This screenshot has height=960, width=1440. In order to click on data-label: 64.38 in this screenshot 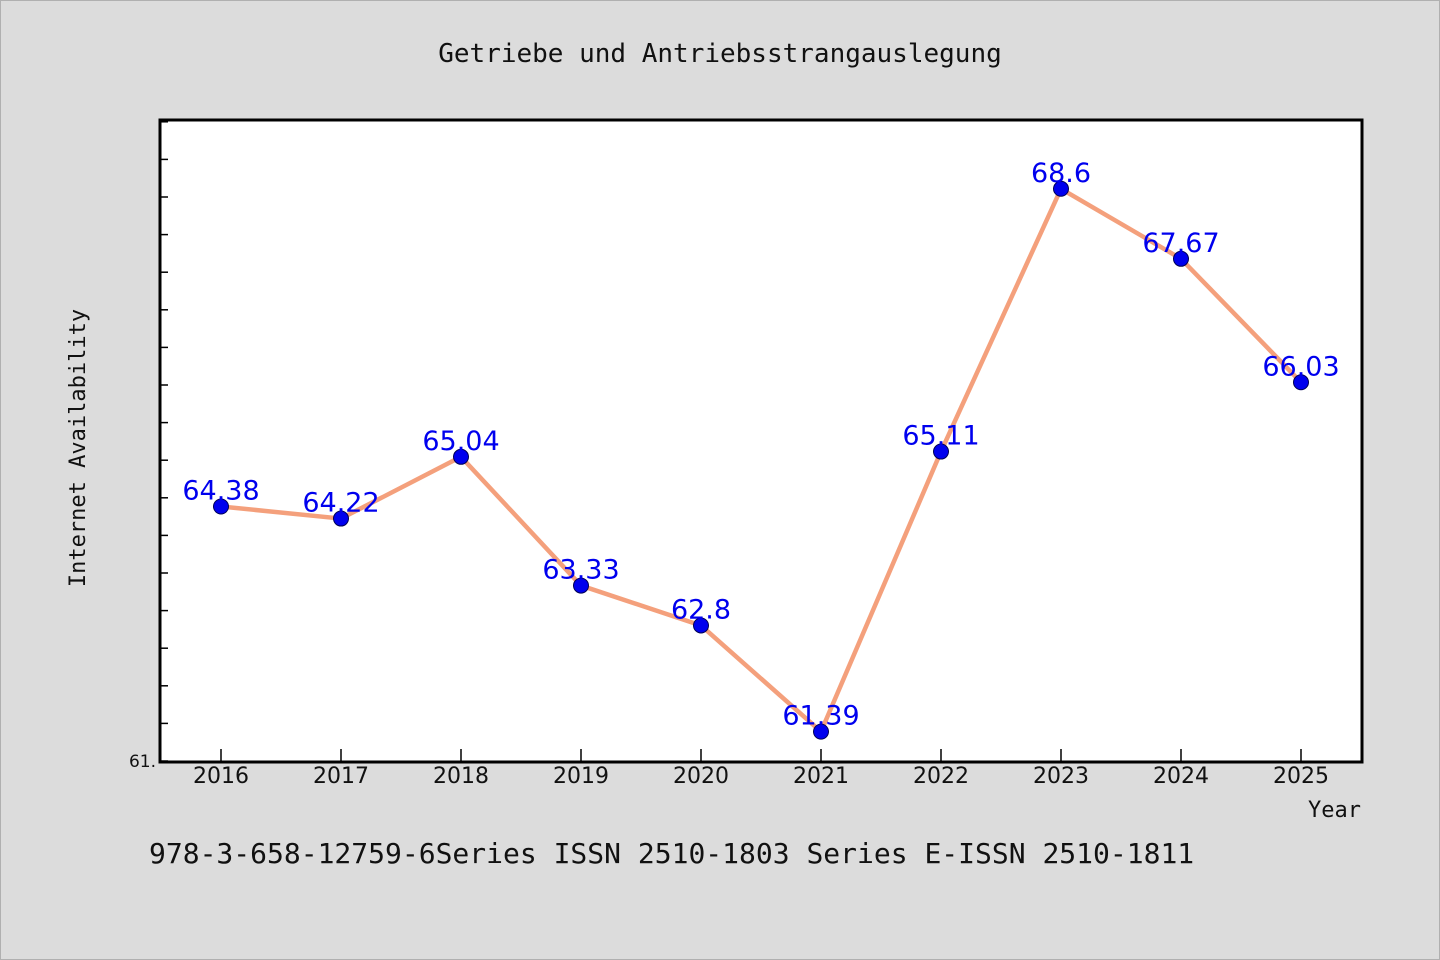, I will do `click(220, 491)`.